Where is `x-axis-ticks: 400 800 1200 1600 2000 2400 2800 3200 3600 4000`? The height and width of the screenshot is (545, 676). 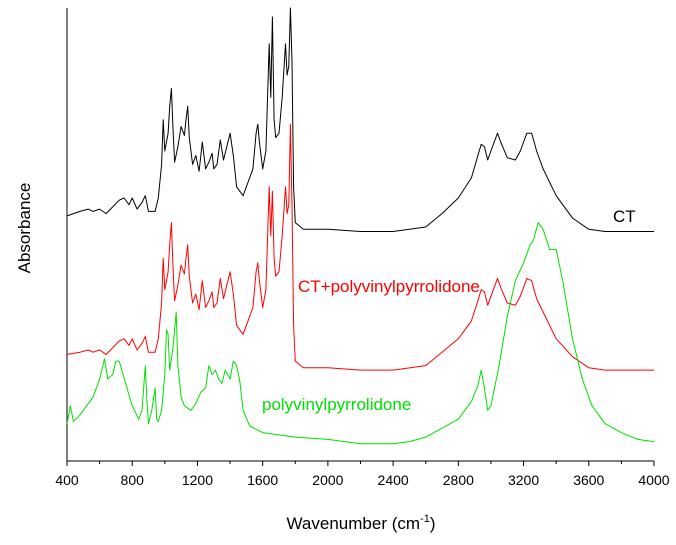 x-axis-ticks: 400 800 1200 1600 2000 2400 2800 3200 3600 4000 is located at coordinates (362, 474).